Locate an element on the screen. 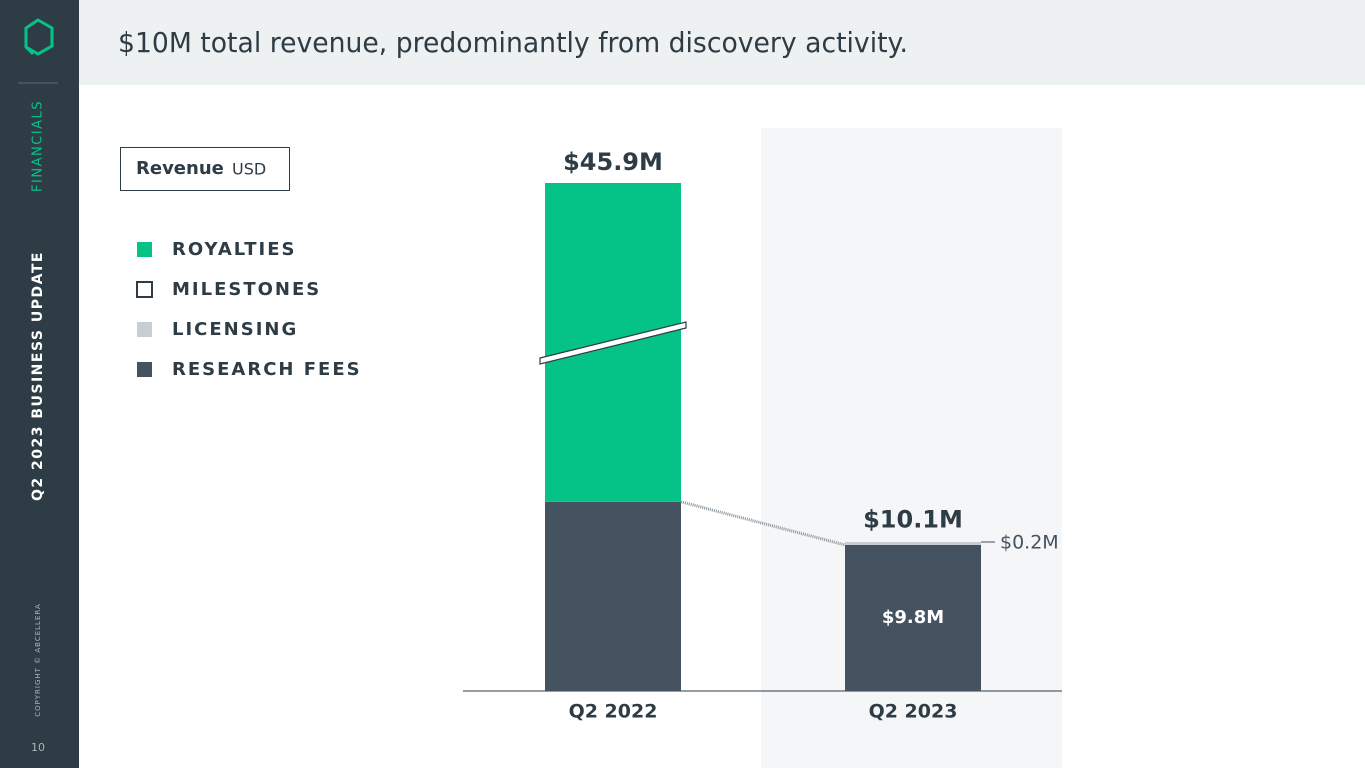  copyright: COPYRIGHT © ABCELLERA is located at coordinates (38, 659).